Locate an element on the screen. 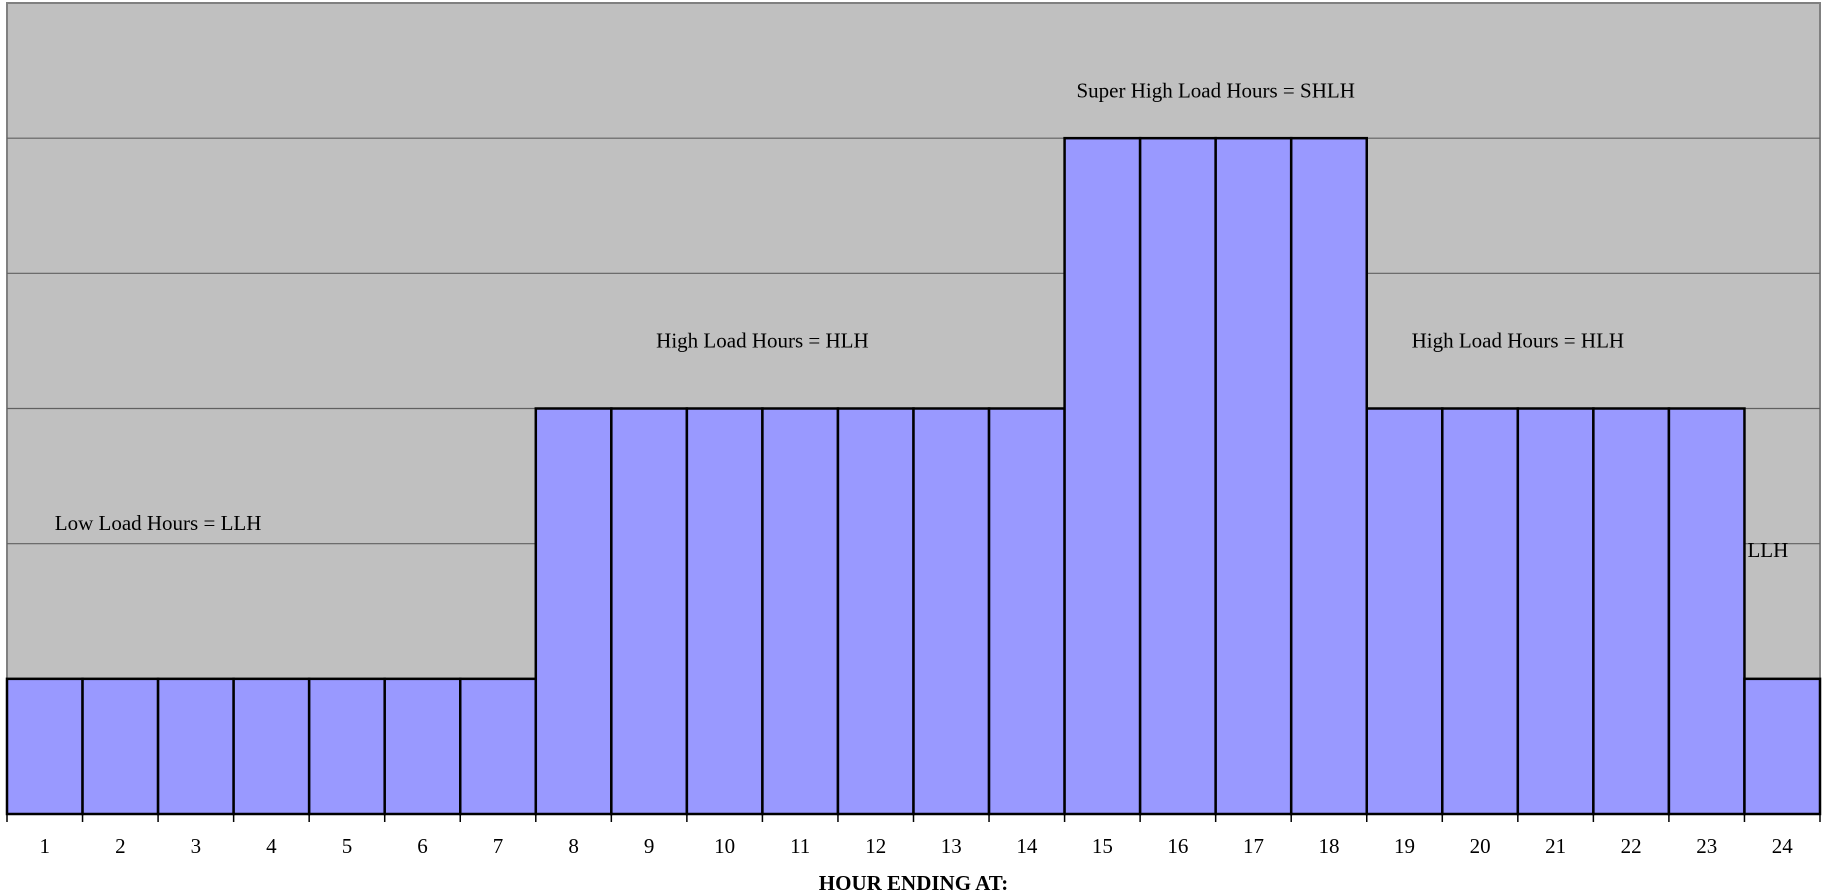 This screenshot has width=1829, height=896. x-tick-label: 6 is located at coordinates (422, 846).